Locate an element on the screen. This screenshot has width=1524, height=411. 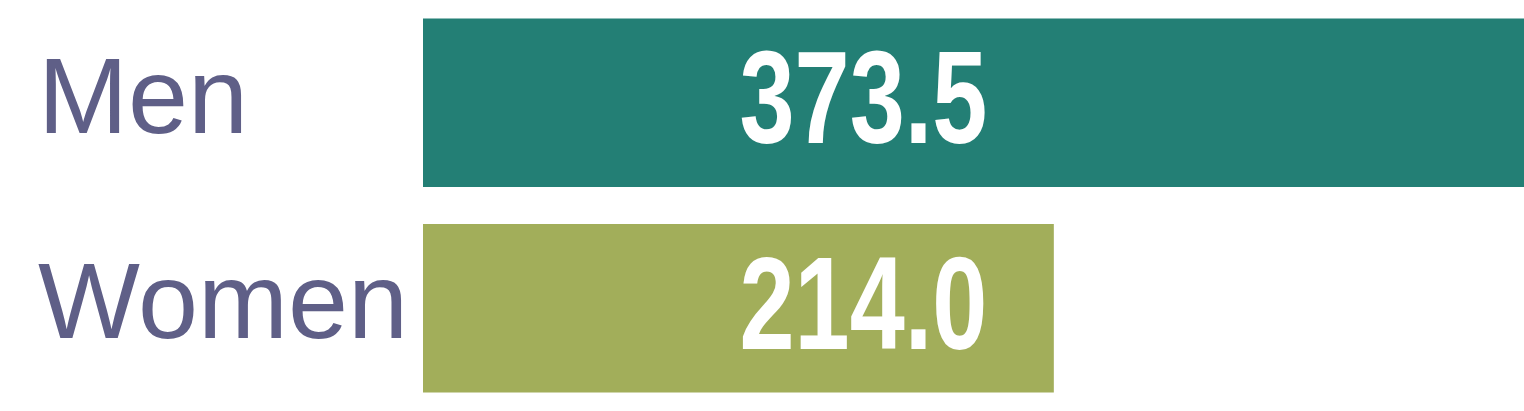
data-label: 373.5 is located at coordinates (863, 97).